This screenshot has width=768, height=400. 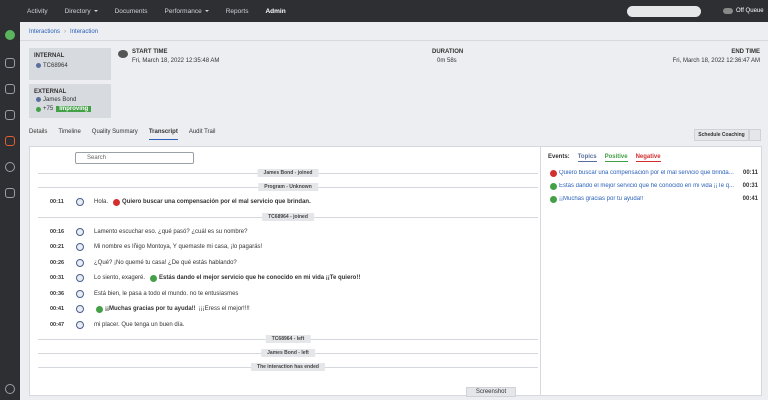 I want to click on system-text: TC68964 - left, so click(x=288, y=339).